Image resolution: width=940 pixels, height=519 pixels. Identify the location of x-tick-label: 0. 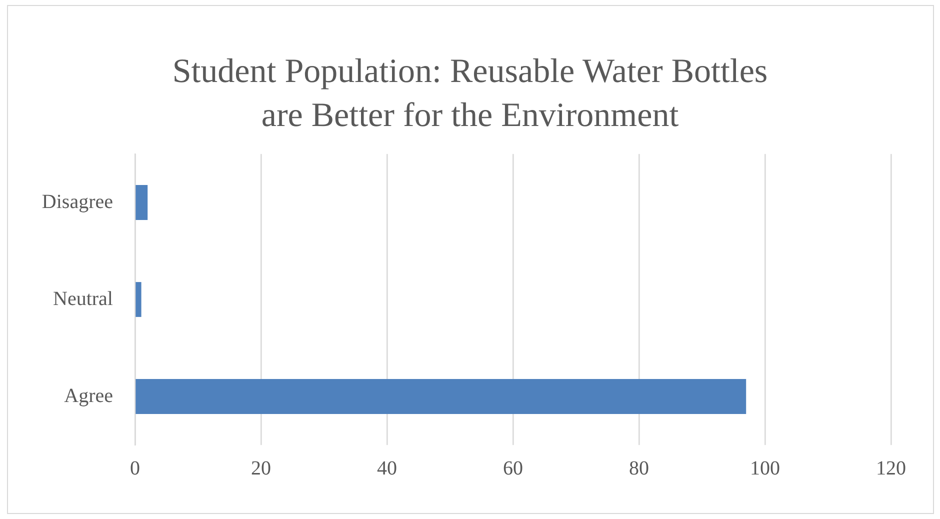
(135, 468).